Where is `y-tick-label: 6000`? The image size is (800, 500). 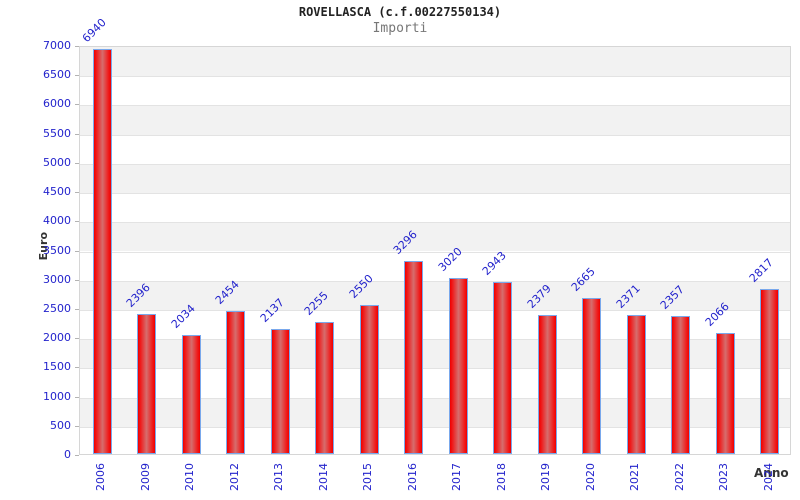 y-tick-label: 6000 is located at coordinates (57, 104).